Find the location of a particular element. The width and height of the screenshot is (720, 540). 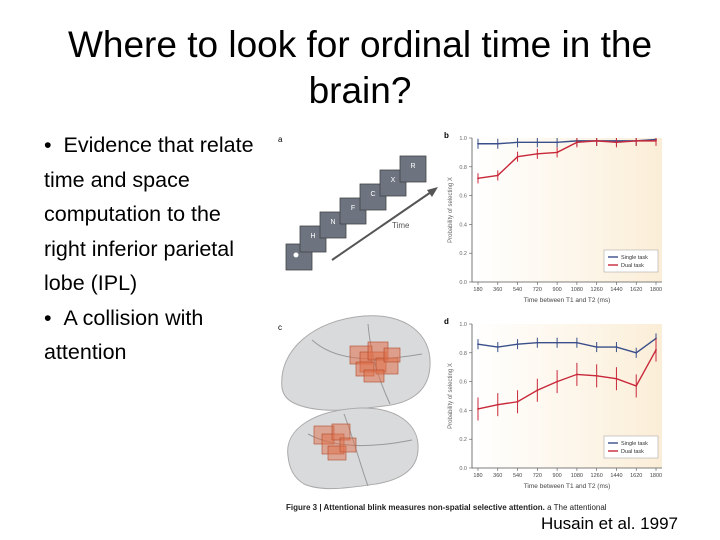

bullet-item: • A collision with attention is located at coordinates (154, 335).